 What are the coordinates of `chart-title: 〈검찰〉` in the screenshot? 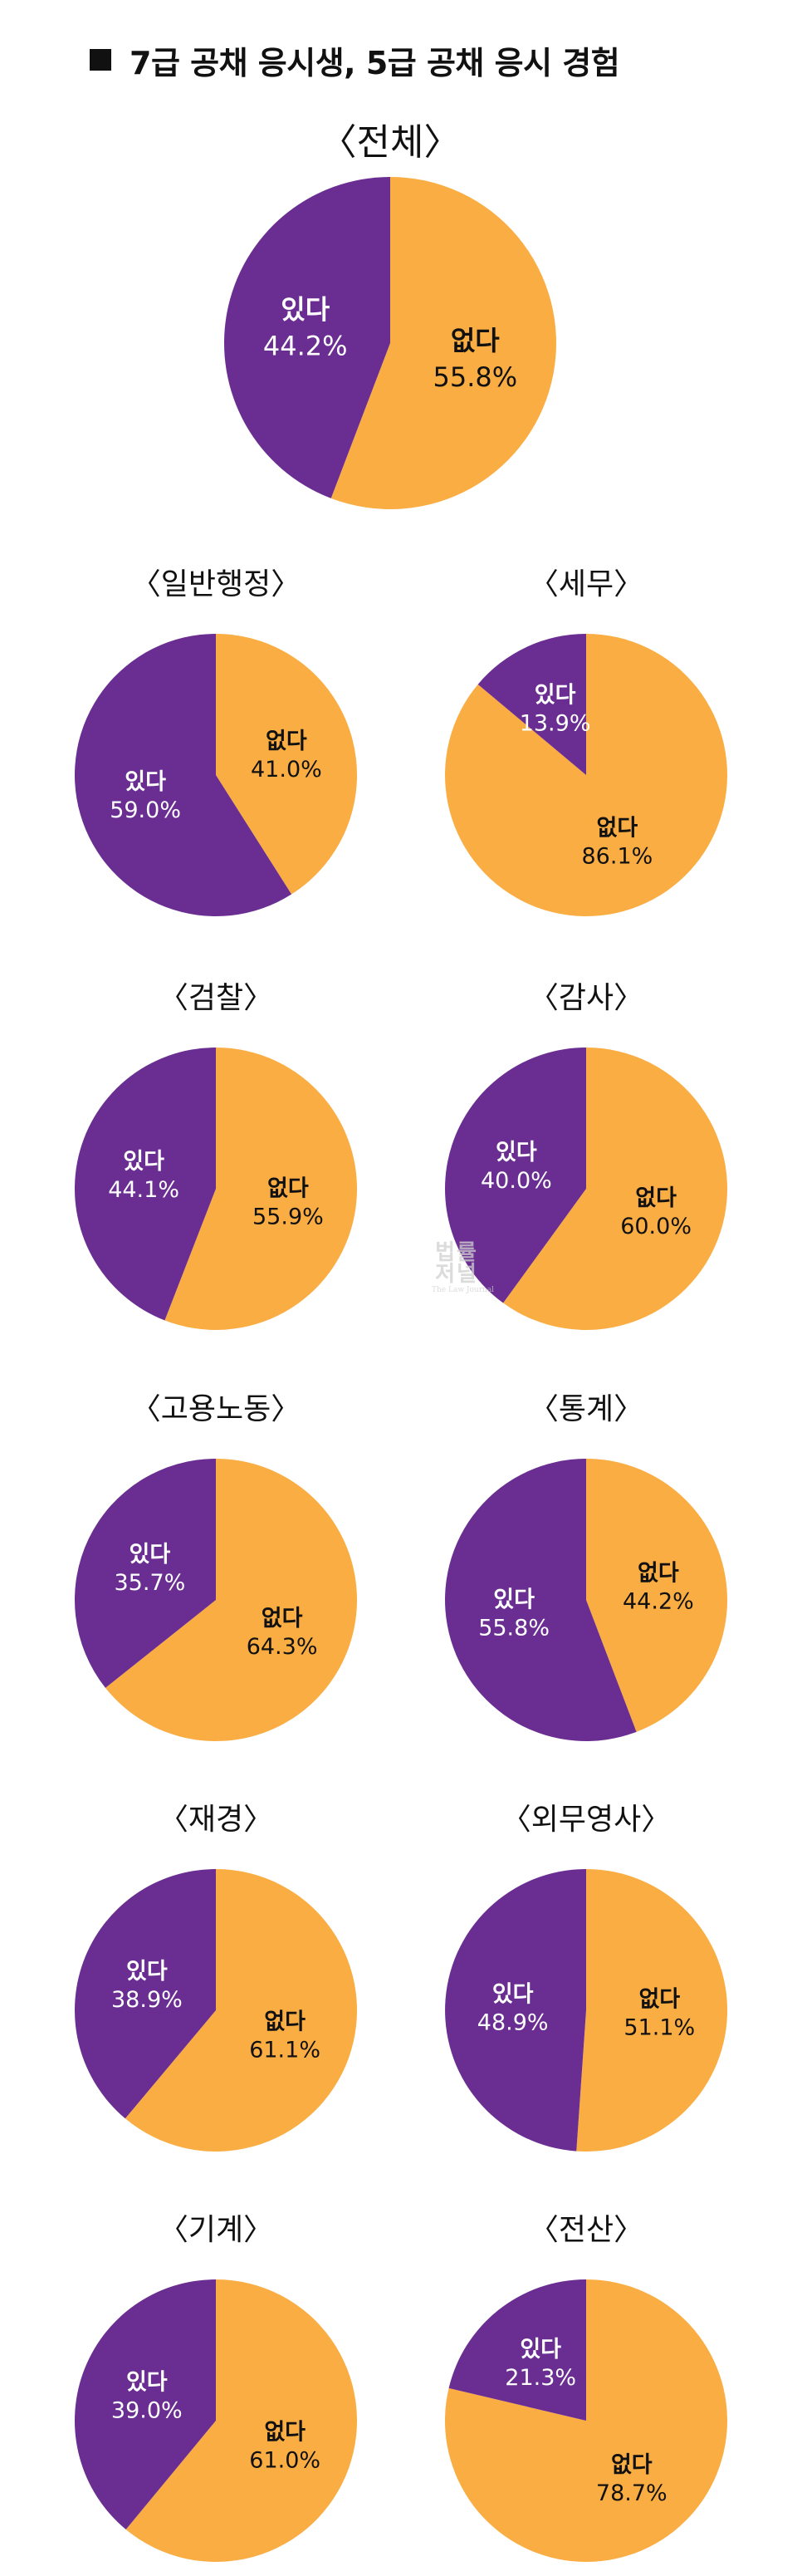 It's located at (216, 998).